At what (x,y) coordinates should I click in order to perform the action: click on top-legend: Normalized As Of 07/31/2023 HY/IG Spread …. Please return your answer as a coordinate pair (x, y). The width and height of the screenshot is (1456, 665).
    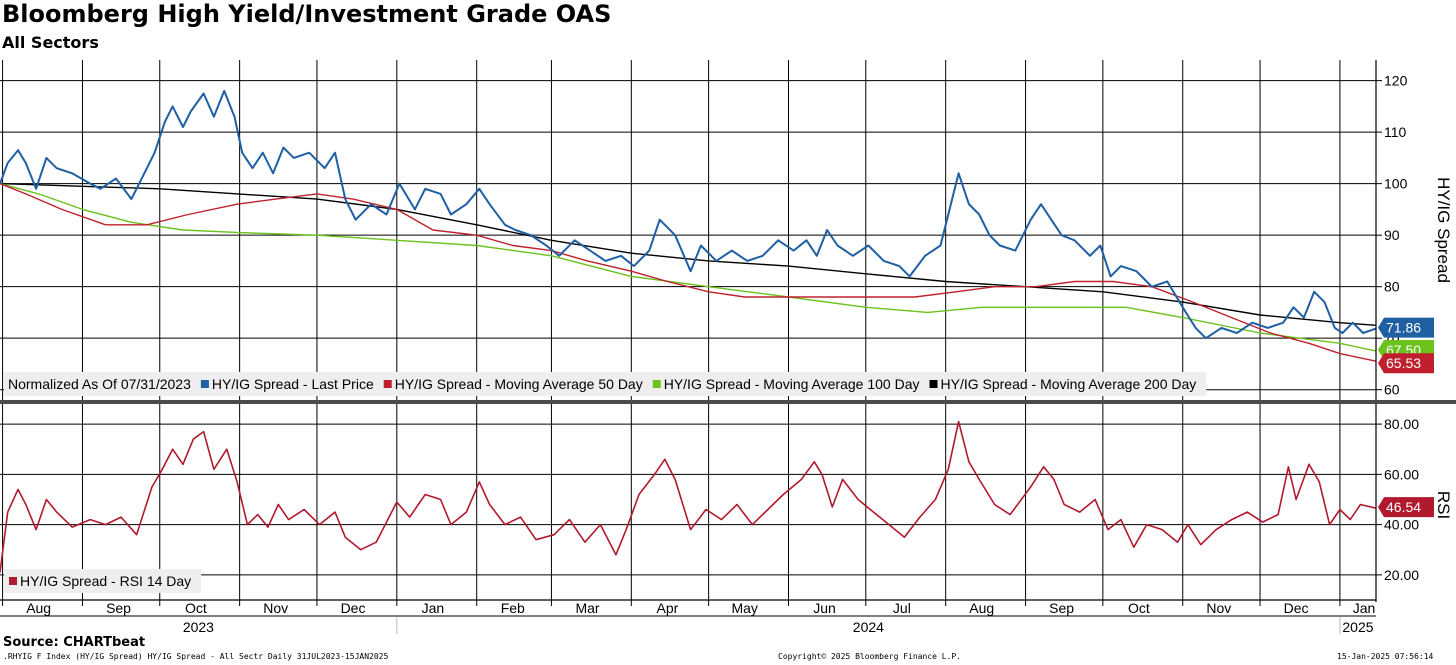
    Looking at the image, I should click on (605, 384).